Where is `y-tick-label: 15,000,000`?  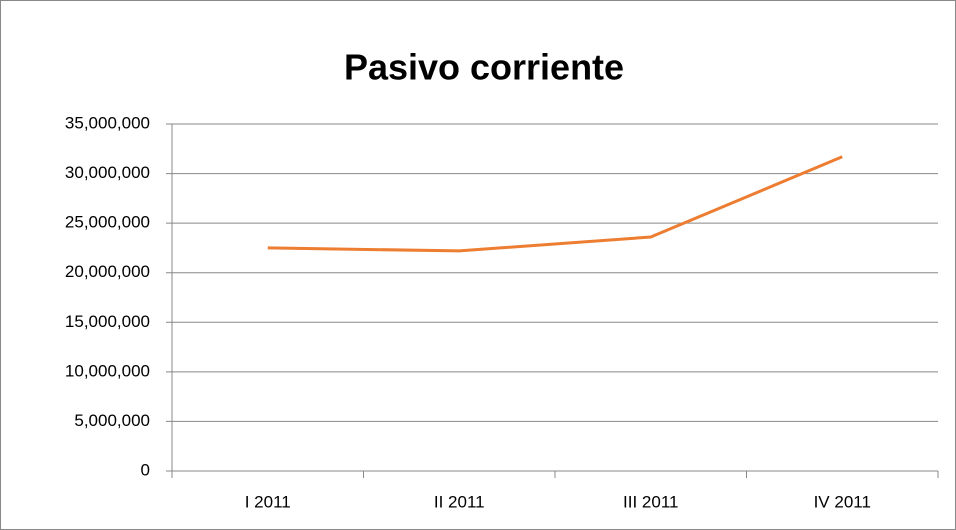
y-tick-label: 15,000,000 is located at coordinates (107, 321).